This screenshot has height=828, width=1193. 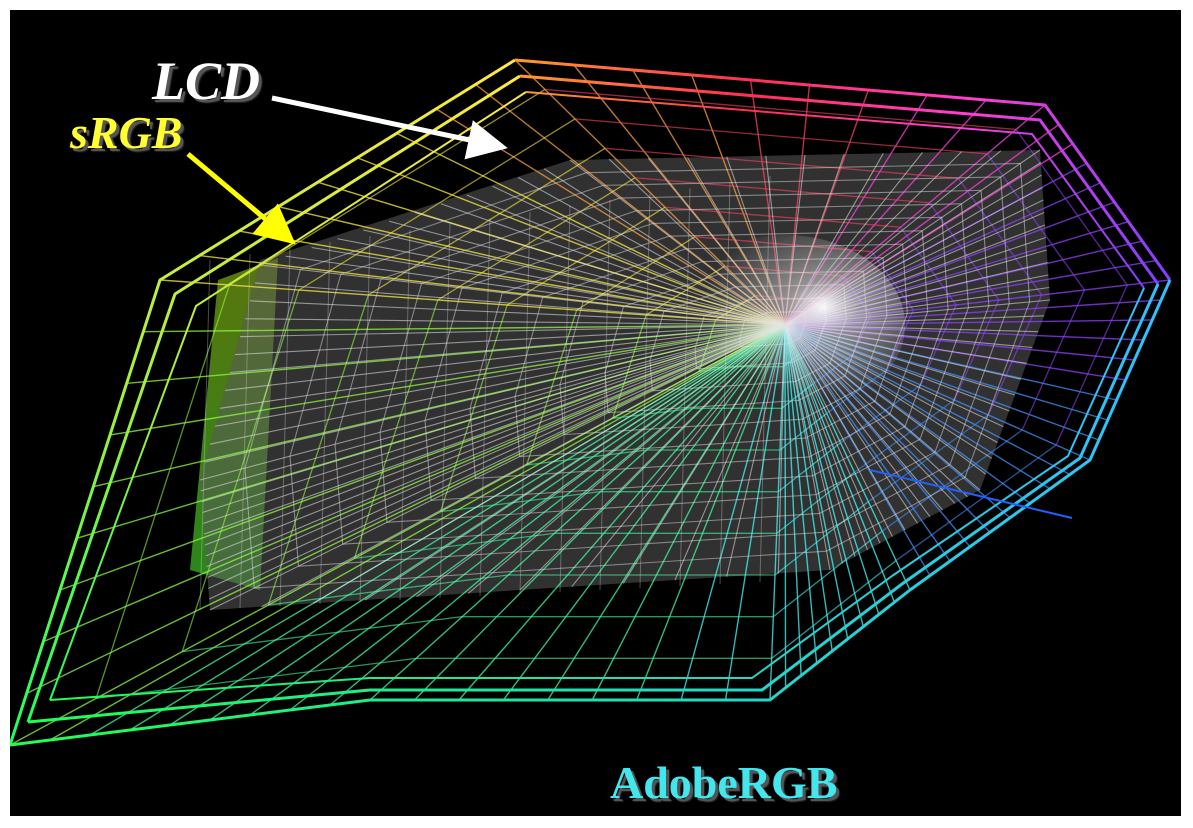 What do you see at coordinates (724, 782) in the screenshot?
I see `adobergb-label: AdobeRGB` at bounding box center [724, 782].